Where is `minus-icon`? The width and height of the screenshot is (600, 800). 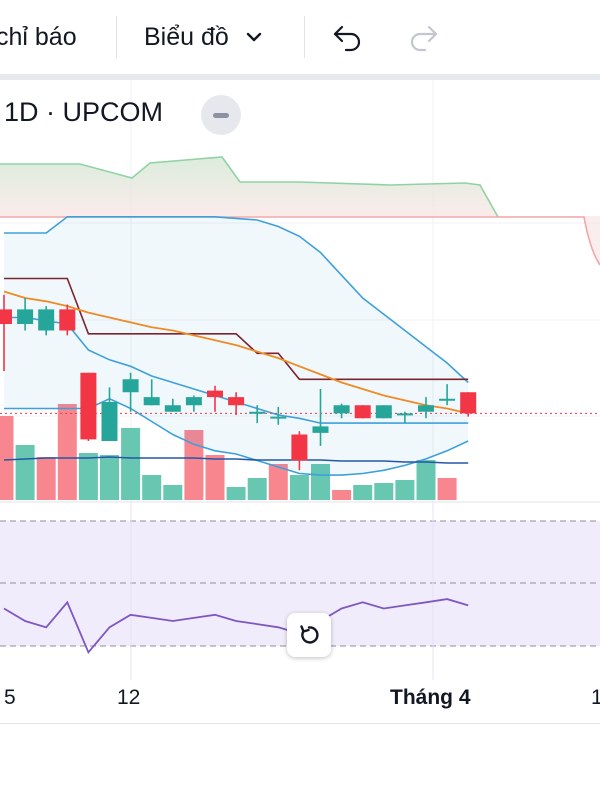
minus-icon is located at coordinates (221, 115).